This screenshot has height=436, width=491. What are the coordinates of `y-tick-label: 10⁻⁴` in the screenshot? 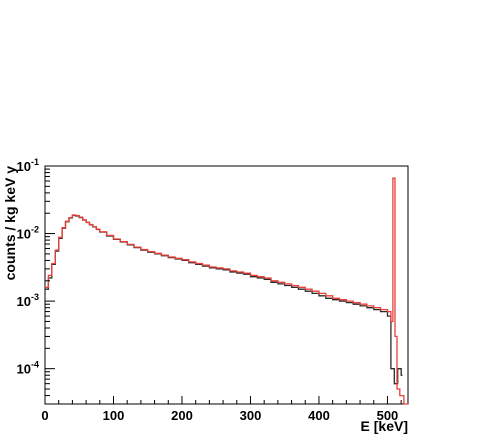 It's located at (28, 368).